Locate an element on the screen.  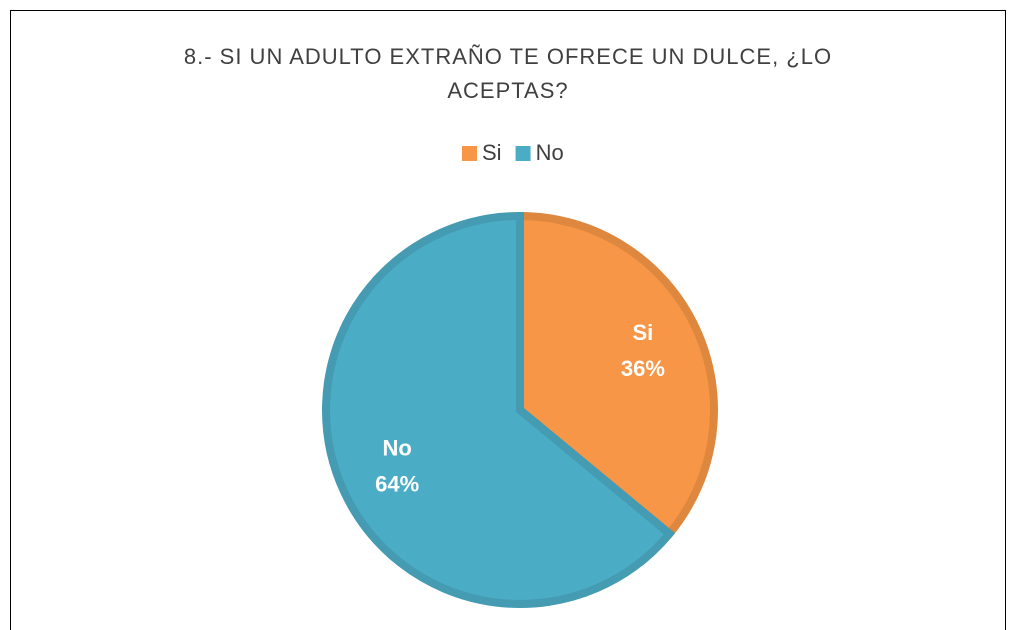
data-label-category: Si is located at coordinates (642, 332).